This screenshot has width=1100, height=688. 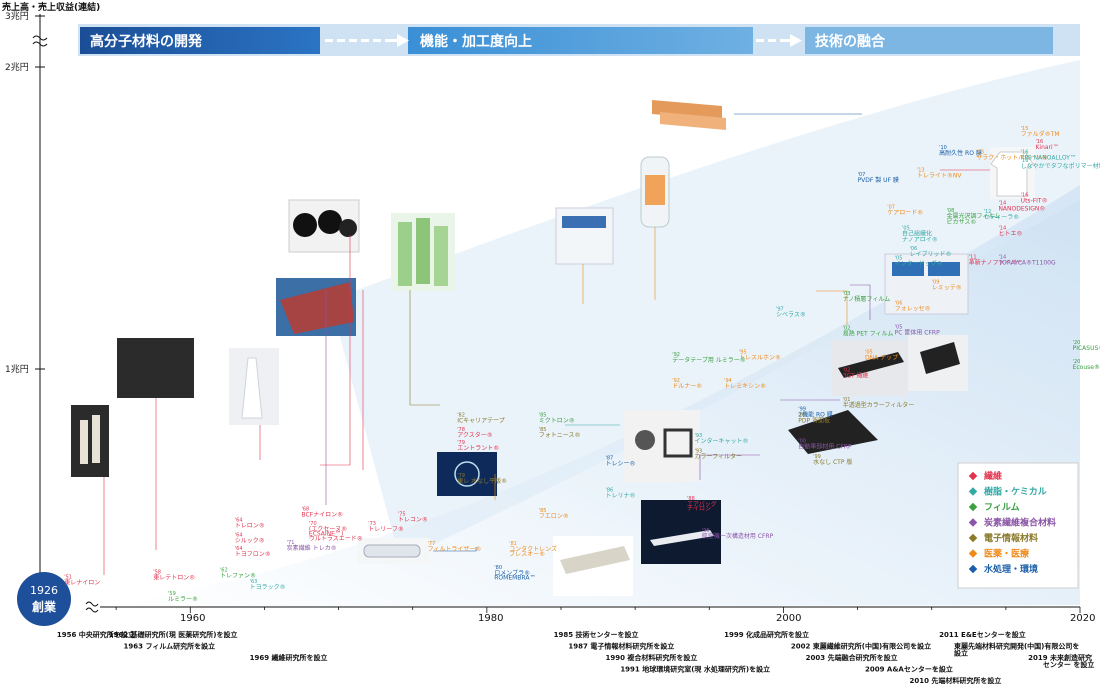 I want to click on item-label: 半透過型カラーフィルター, so click(x=879, y=405).